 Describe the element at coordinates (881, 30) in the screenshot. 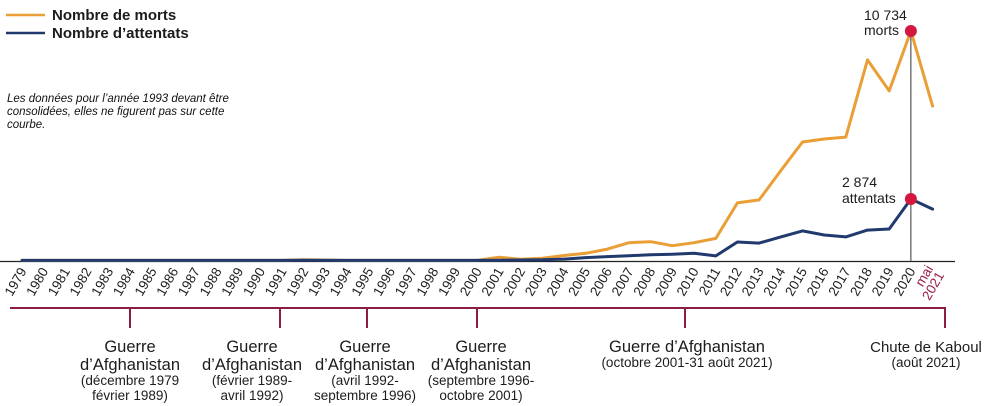

I see `peak-unit-label: morts` at that location.